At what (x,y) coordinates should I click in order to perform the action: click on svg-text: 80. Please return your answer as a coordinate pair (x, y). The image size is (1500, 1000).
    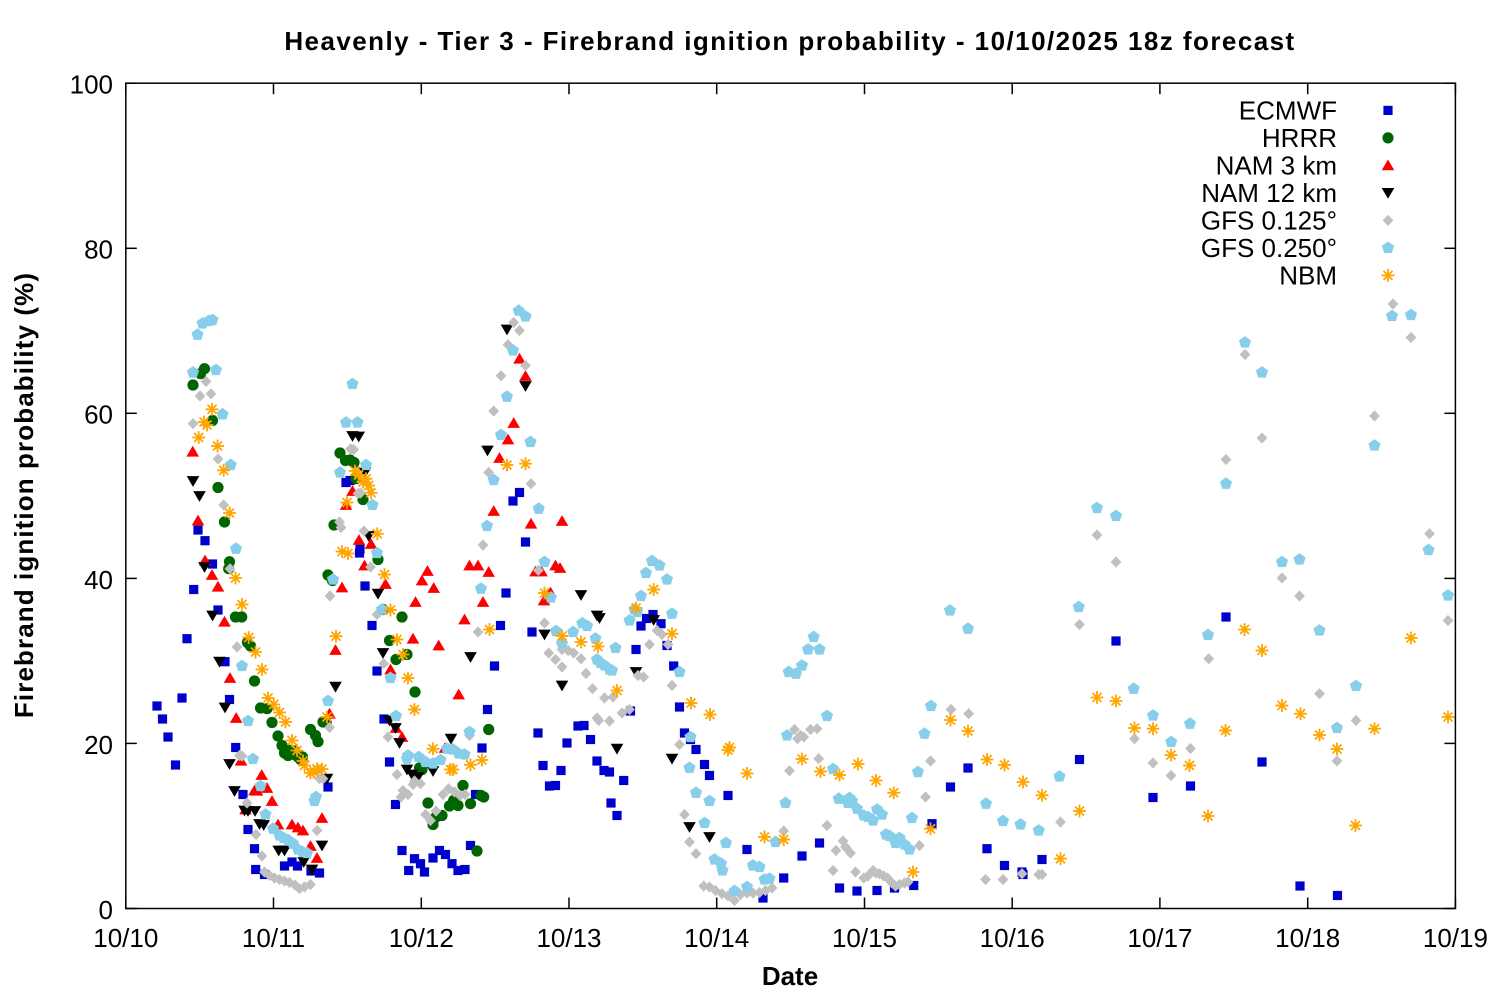
    Looking at the image, I should click on (98, 250).